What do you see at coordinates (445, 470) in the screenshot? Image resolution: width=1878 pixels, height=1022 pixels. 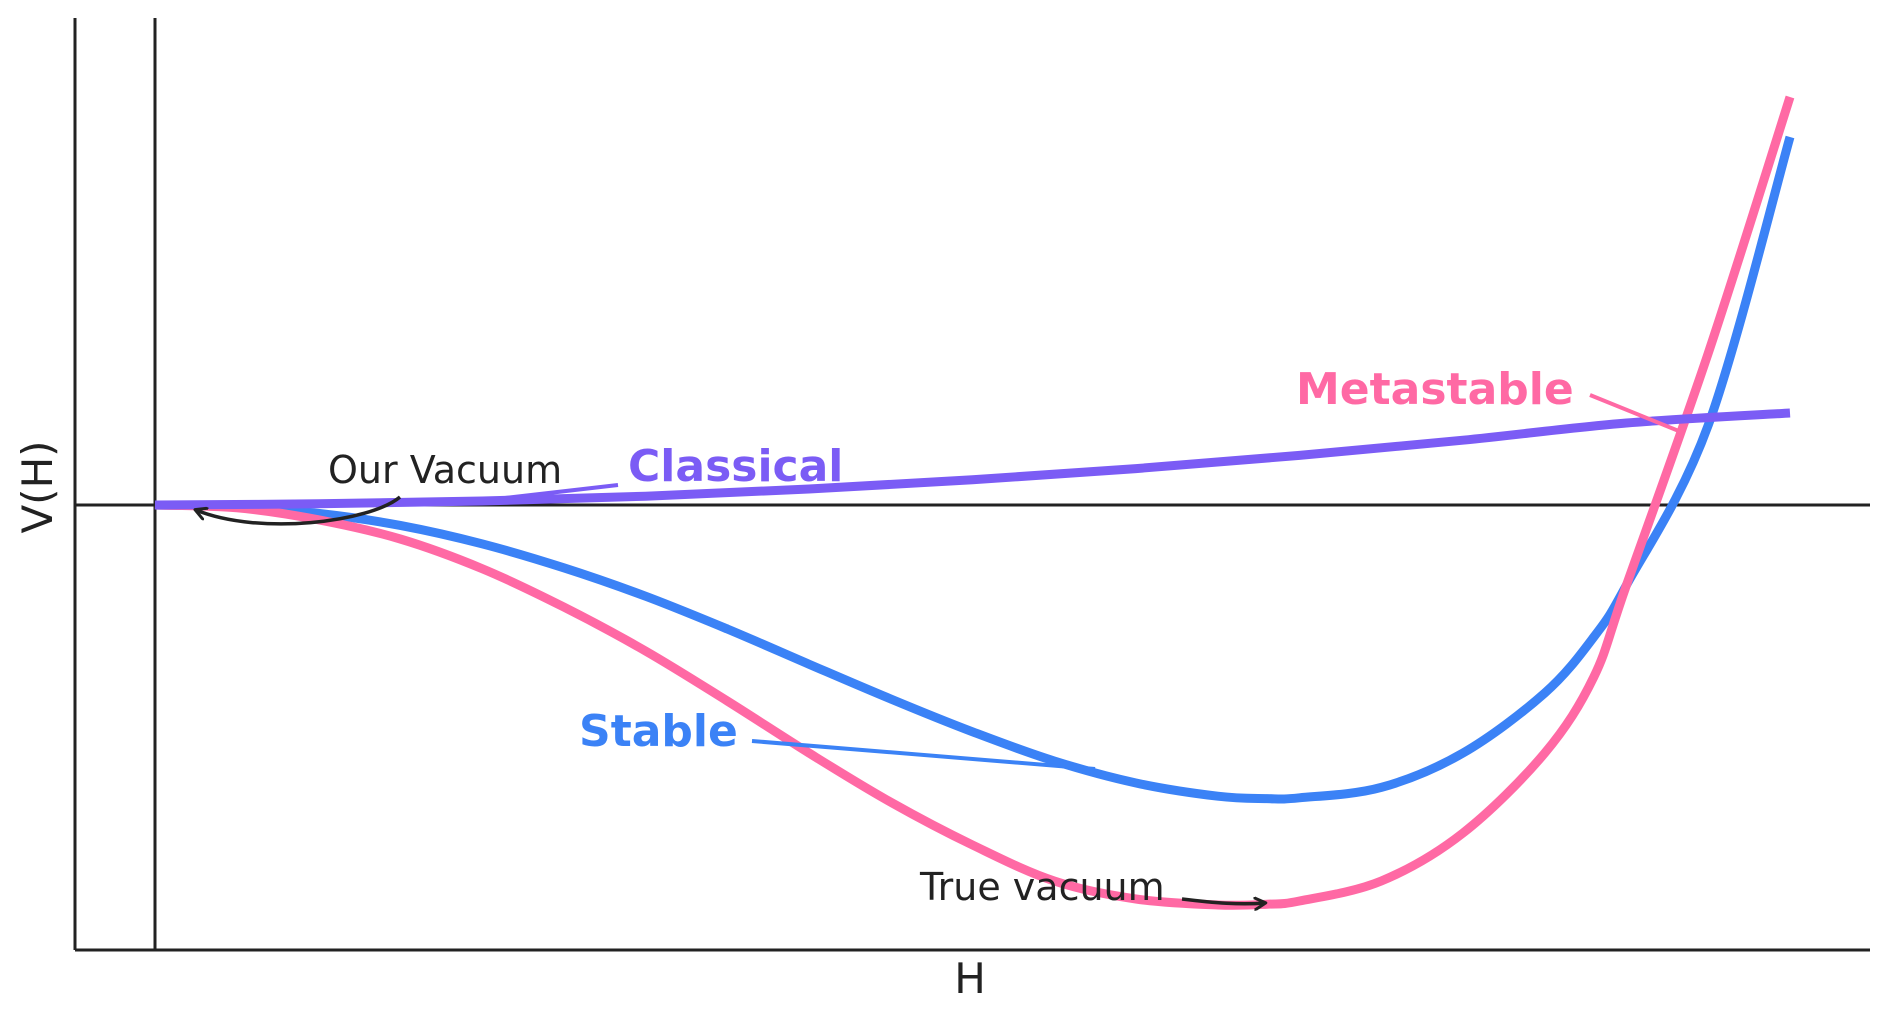 I see `our-vacuum-label: Our Vacuum` at bounding box center [445, 470].